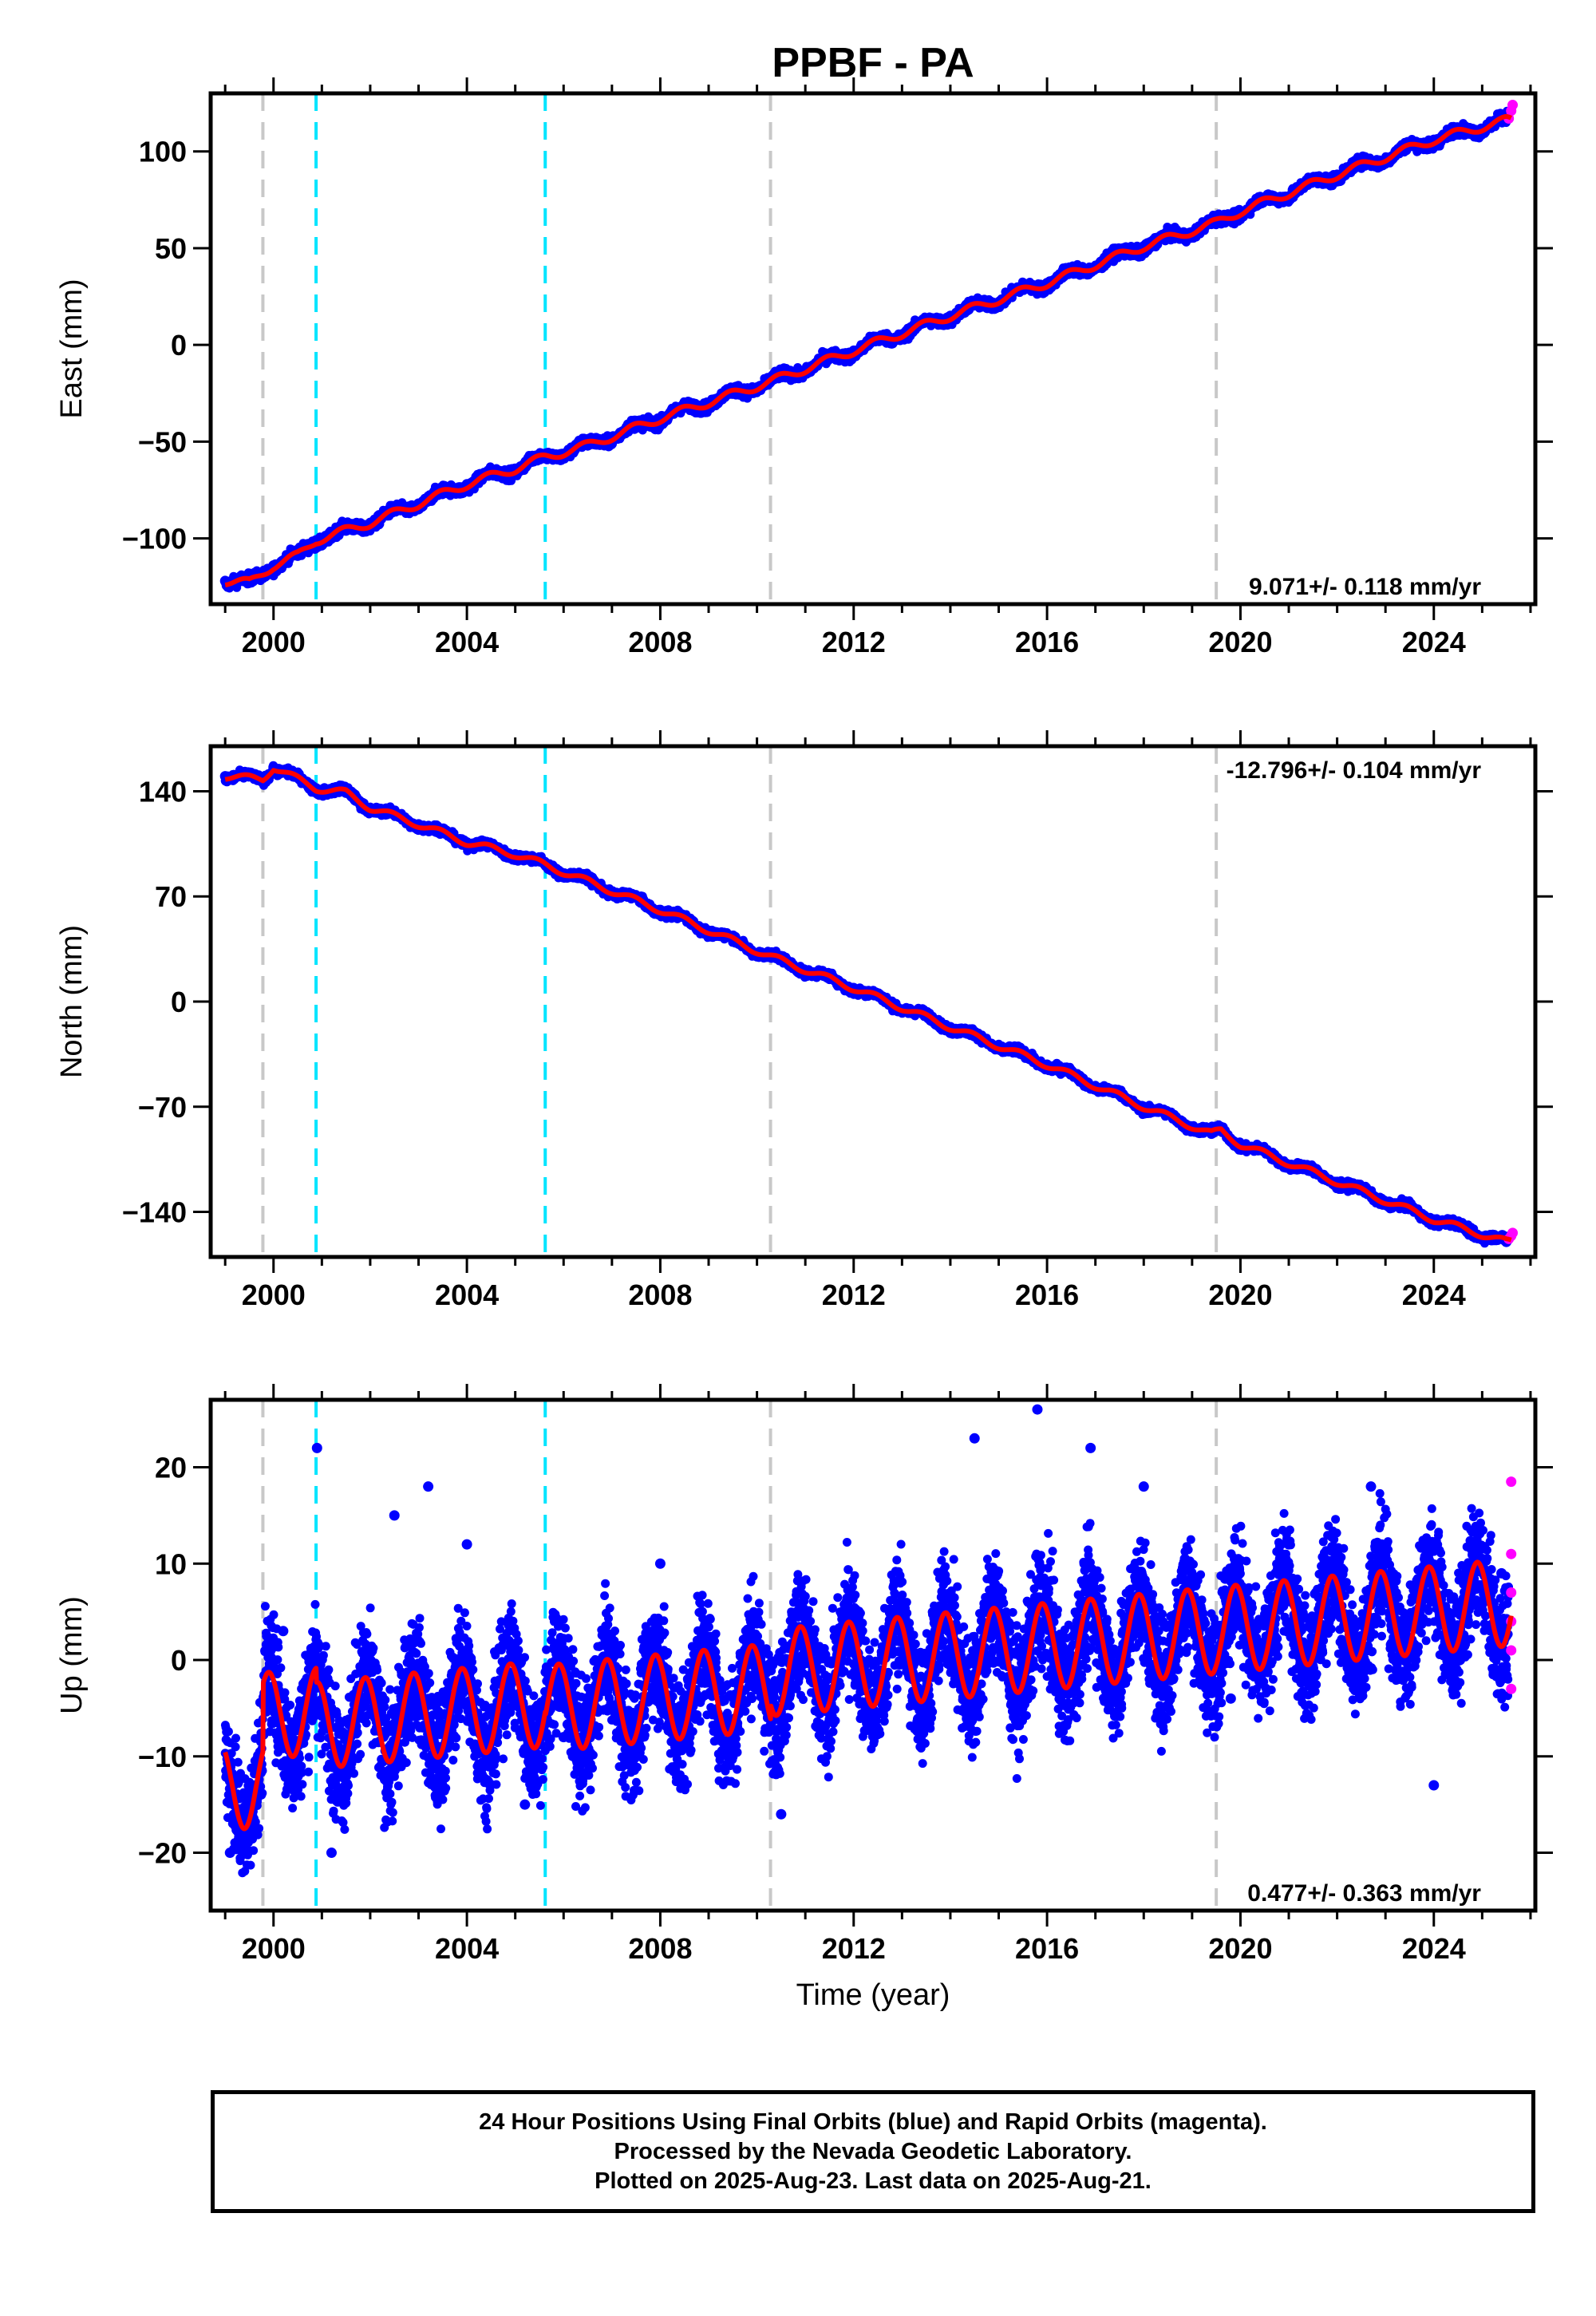 This screenshot has width=1596, height=2316. I want to click on up-x-tick-label: 2016, so click(1047, 1948).